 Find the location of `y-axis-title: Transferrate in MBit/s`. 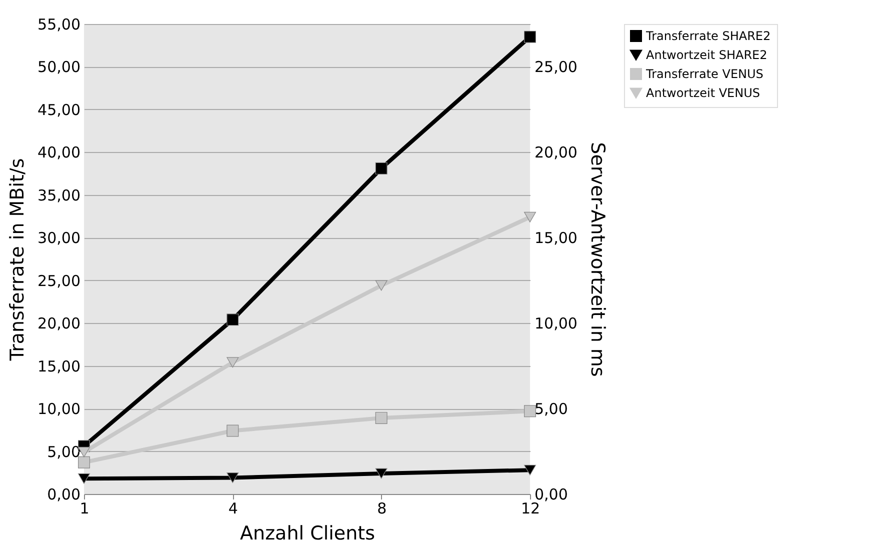

y-axis-title: Transferrate in MBit/s is located at coordinates (17, 260).